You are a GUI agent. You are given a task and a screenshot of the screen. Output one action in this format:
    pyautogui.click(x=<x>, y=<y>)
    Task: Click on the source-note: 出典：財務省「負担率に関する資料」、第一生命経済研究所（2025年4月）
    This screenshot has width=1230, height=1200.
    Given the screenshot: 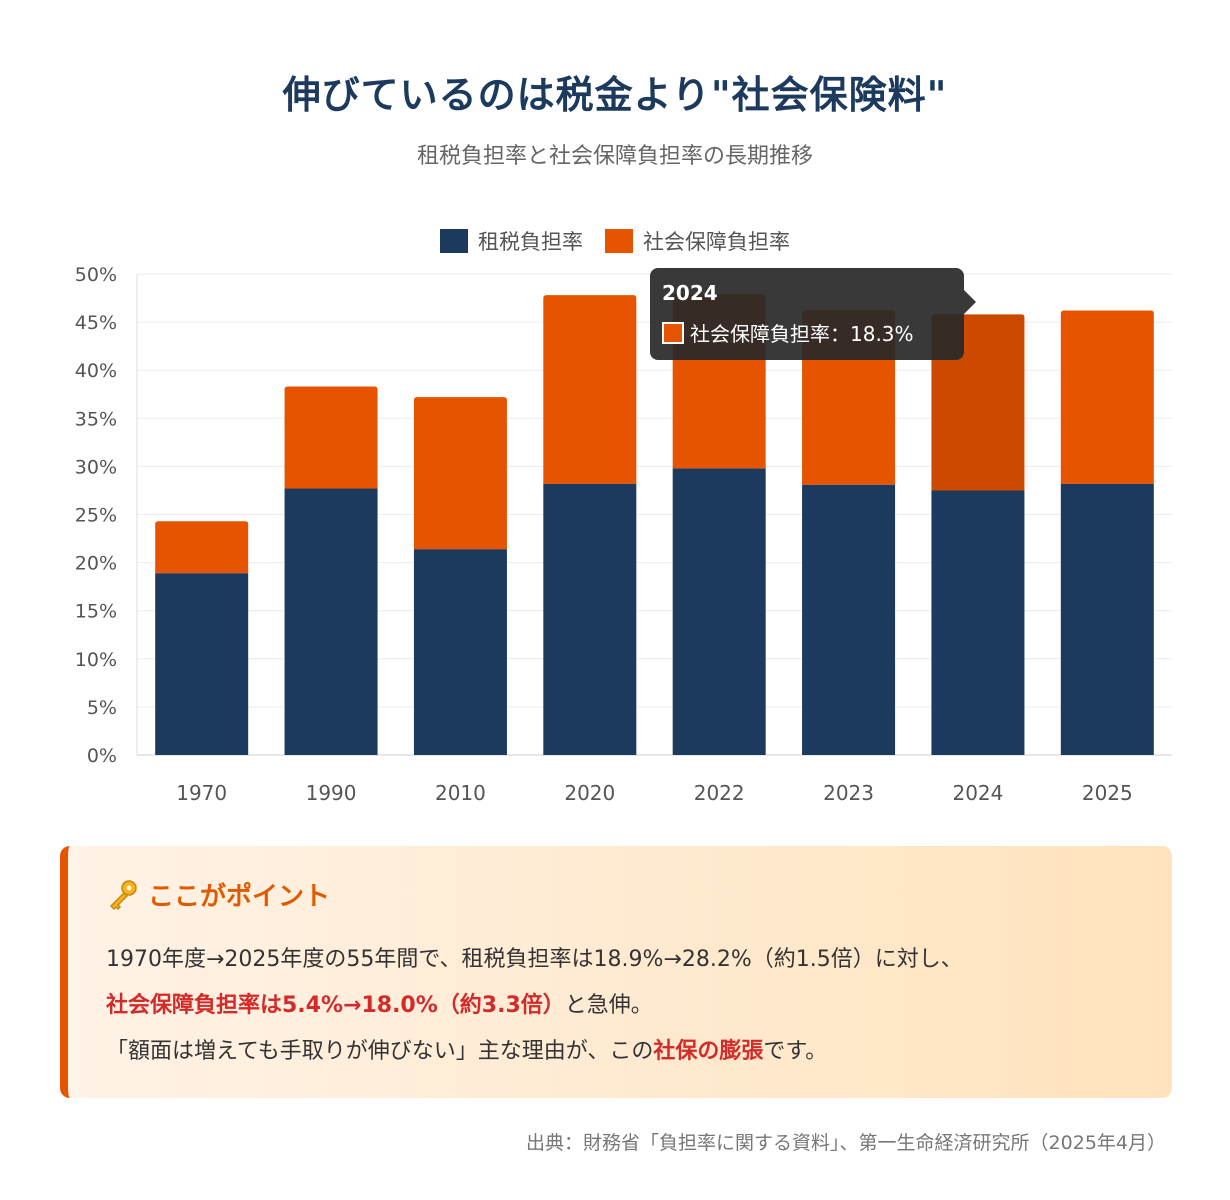 What is the action you would take?
    pyautogui.click(x=846, y=1143)
    